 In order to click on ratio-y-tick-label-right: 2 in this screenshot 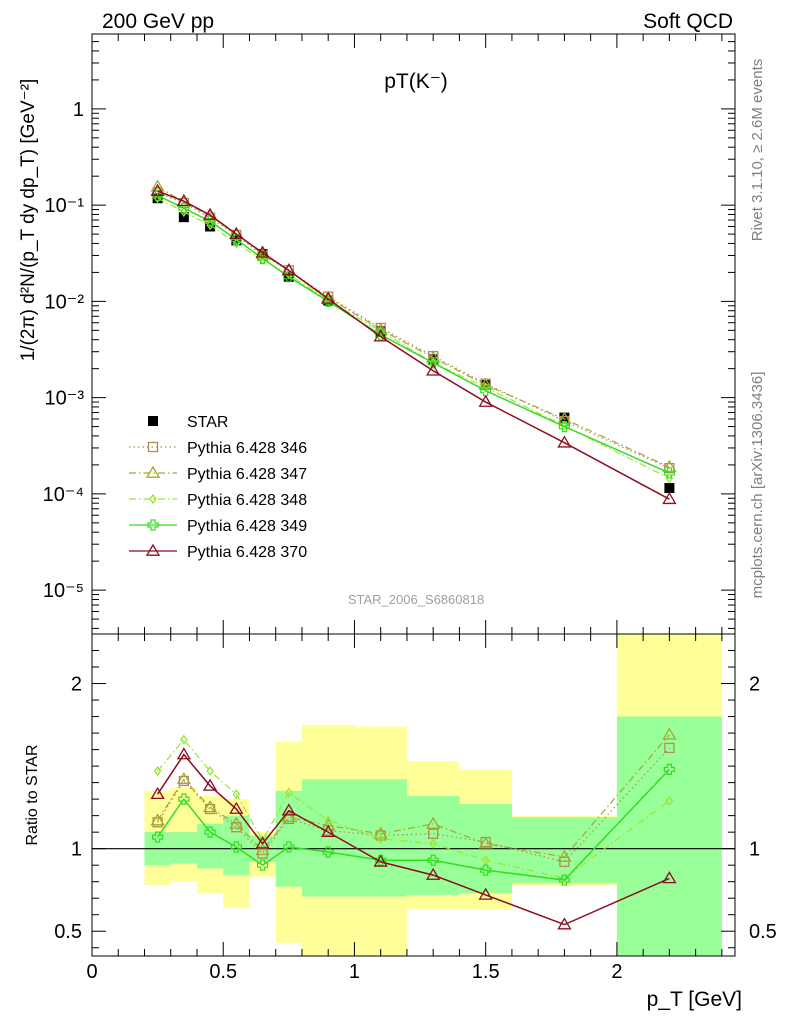, I will do `click(754, 685)`.